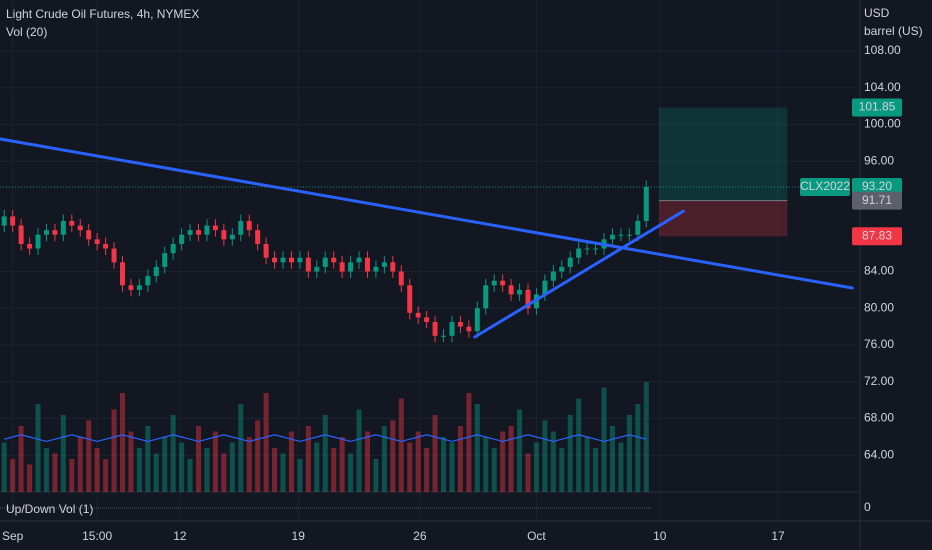 This screenshot has width=932, height=550. Describe the element at coordinates (723, 154) in the screenshot. I see `profit-zone` at that location.